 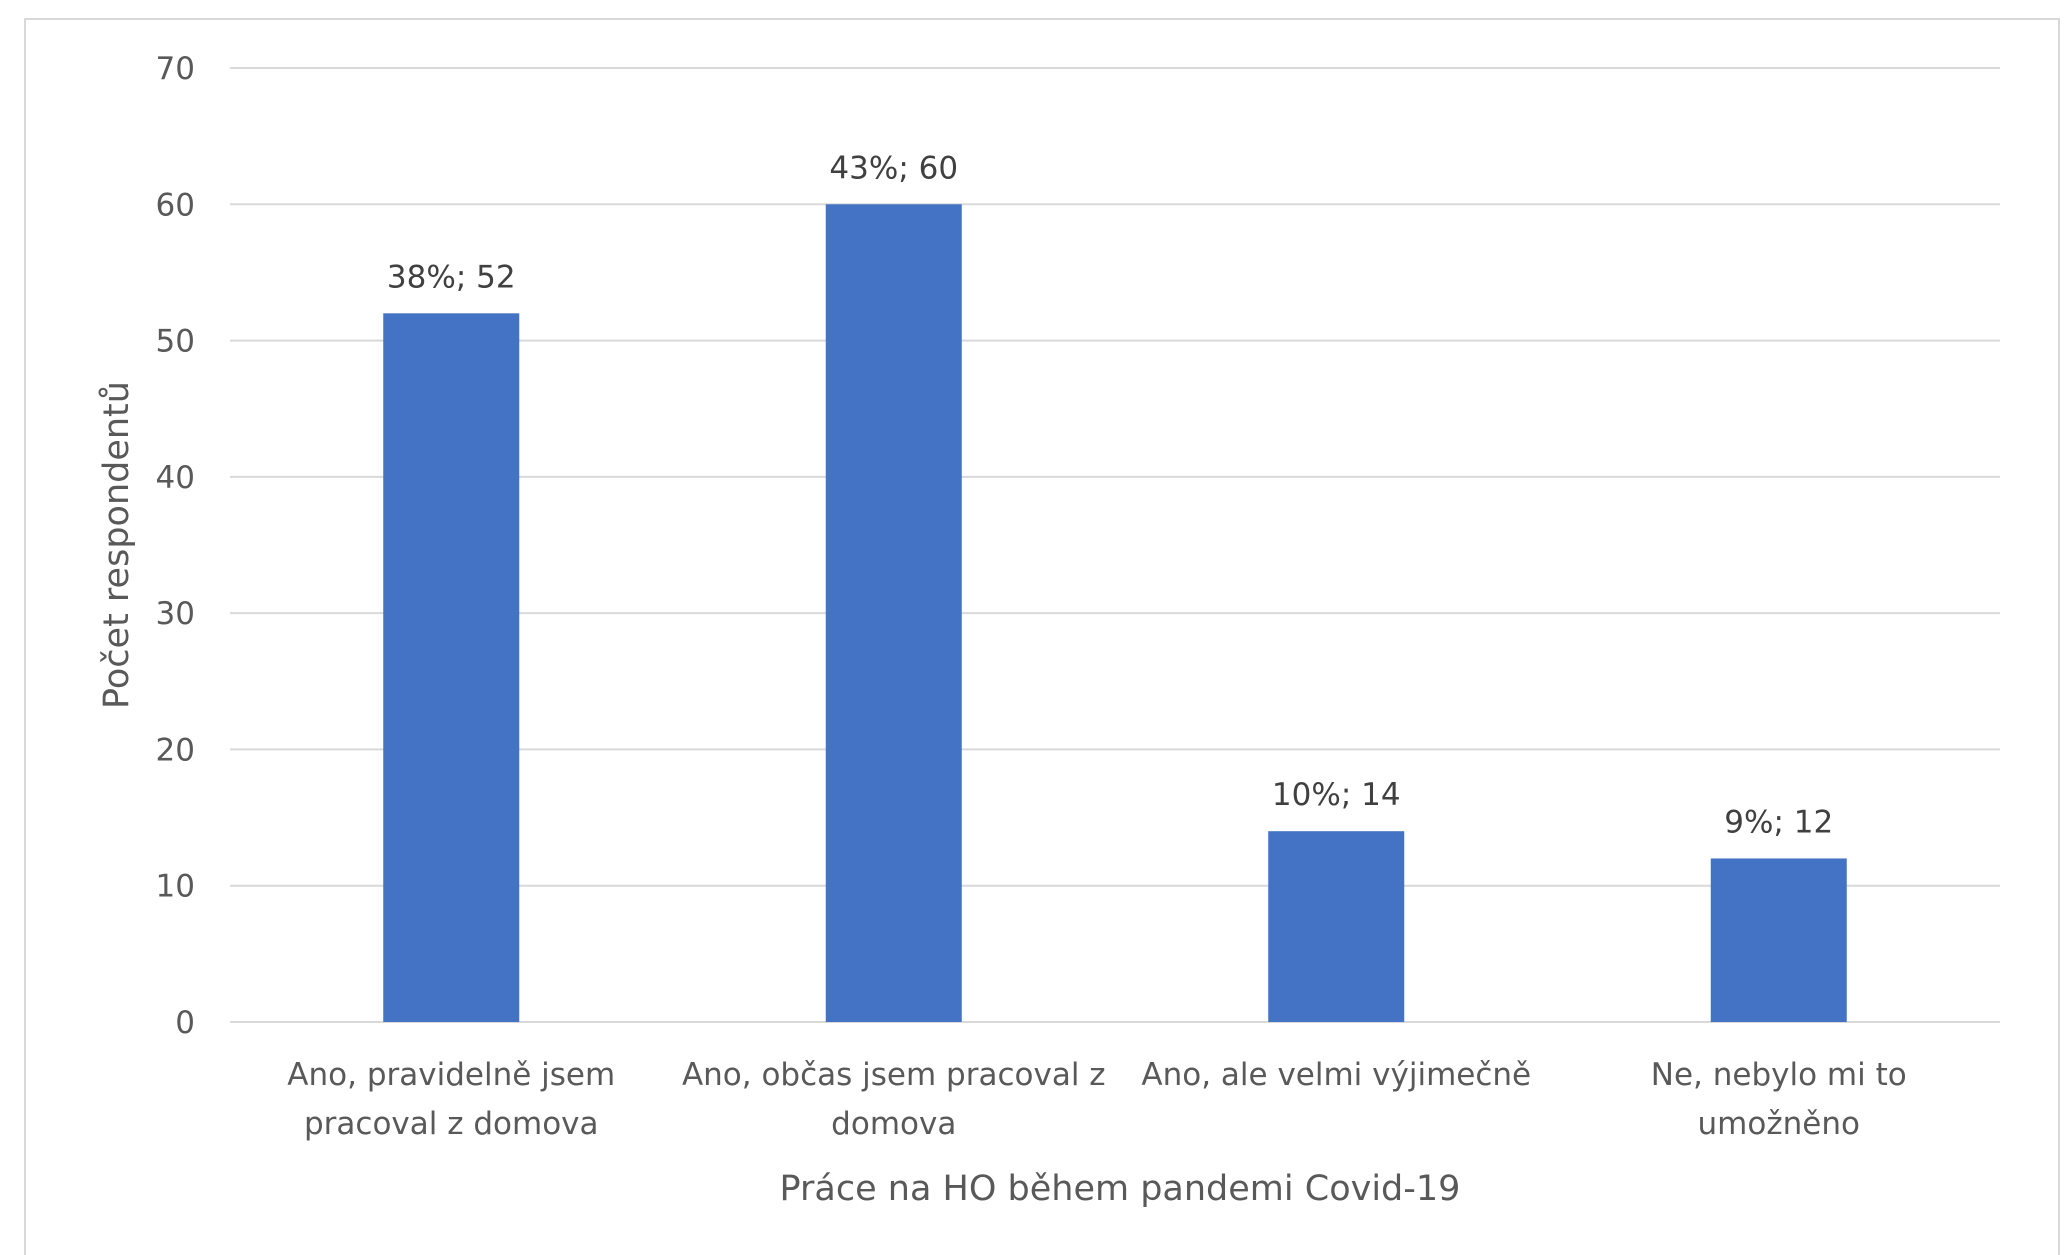 I want to click on y-tick-label: 30, so click(x=175, y=614).